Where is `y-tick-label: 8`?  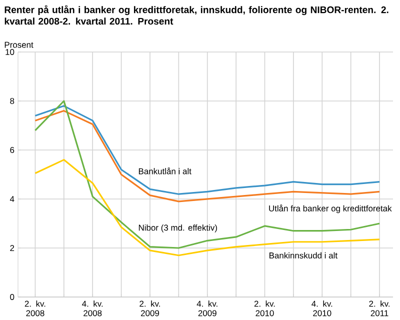
y-tick-label: 8 is located at coordinates (12, 101).